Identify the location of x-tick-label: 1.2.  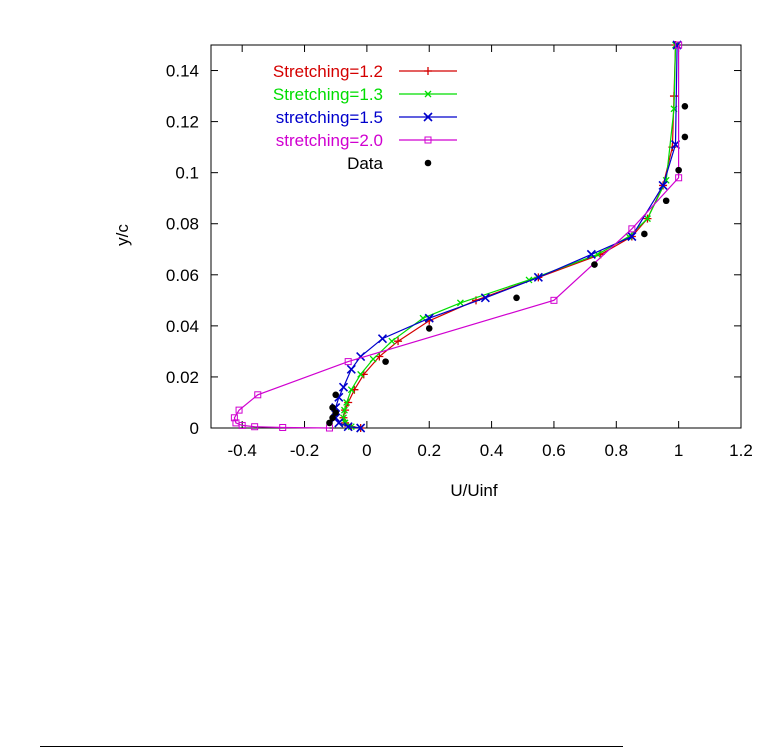
(741, 450).